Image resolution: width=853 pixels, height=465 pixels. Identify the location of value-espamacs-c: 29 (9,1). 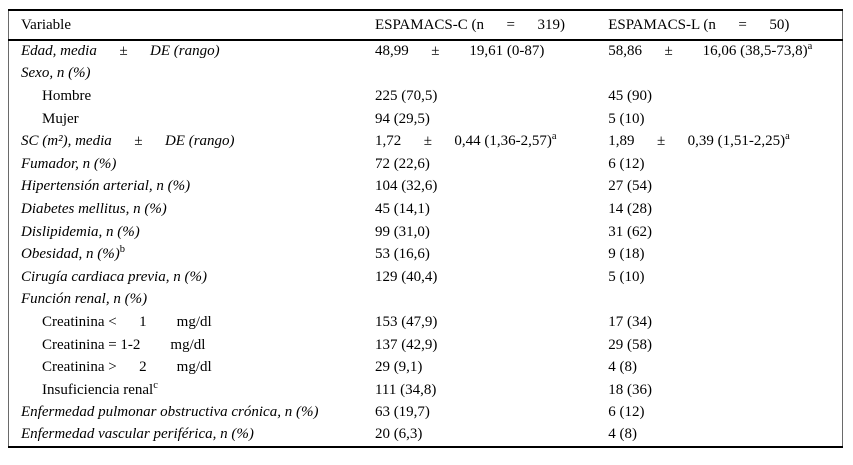
(398, 367).